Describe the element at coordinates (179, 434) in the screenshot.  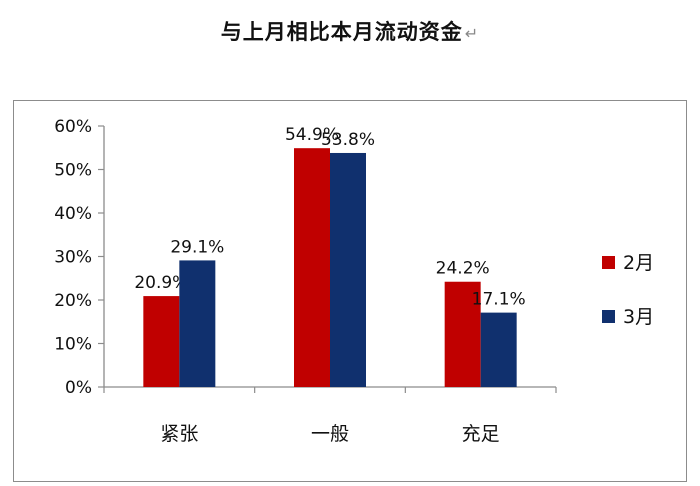
I see `x-category-label: 紧张` at that location.